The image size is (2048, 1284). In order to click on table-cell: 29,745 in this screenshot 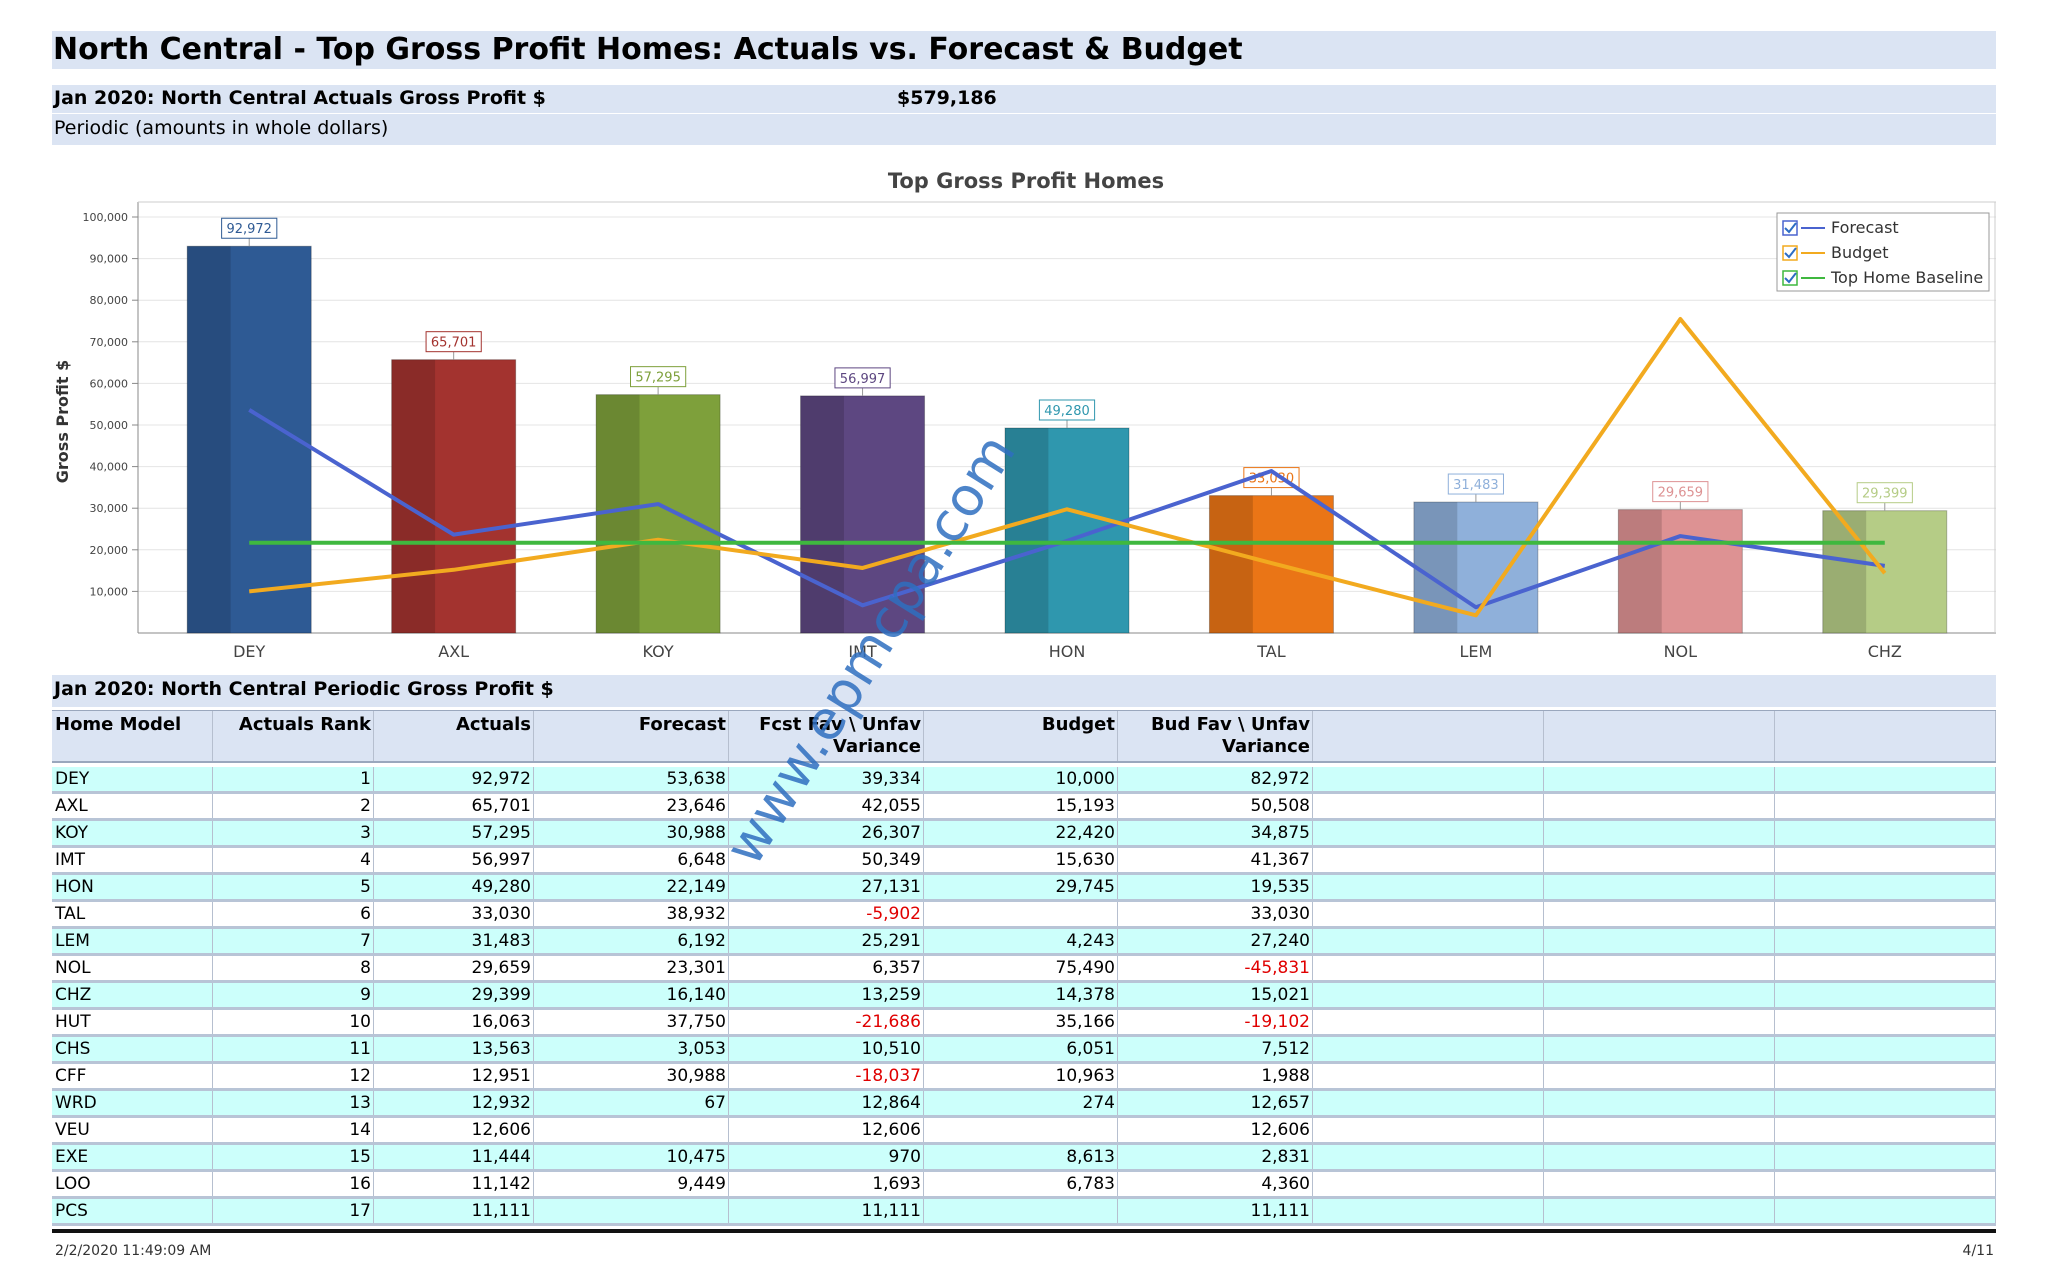, I will do `click(1021, 887)`.